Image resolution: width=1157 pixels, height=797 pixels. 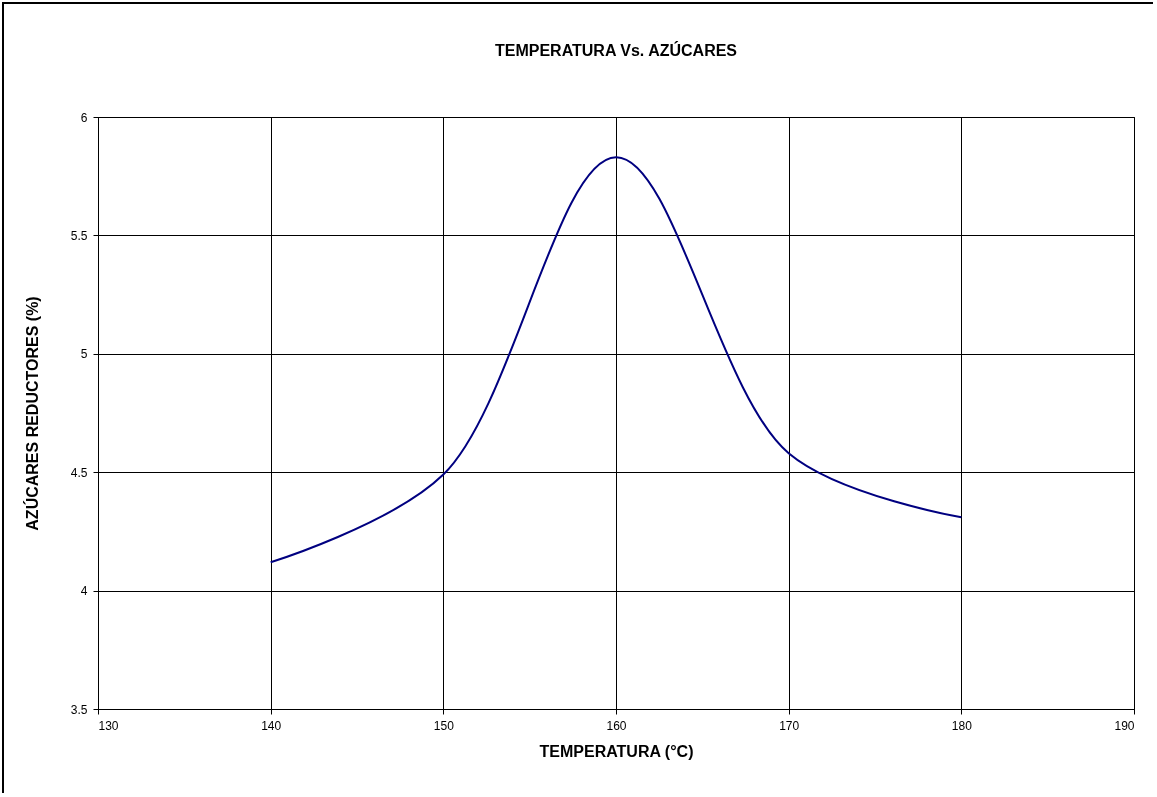 I want to click on y-tick-label: 5.5, so click(x=79, y=235).